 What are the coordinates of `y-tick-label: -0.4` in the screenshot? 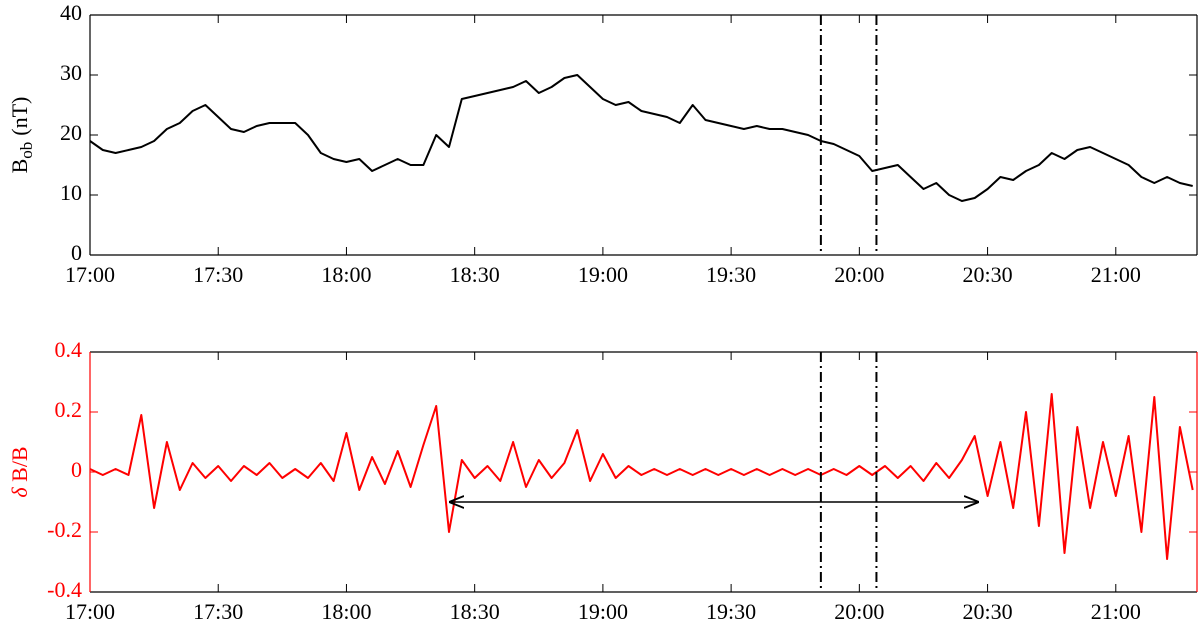 It's located at (64, 589).